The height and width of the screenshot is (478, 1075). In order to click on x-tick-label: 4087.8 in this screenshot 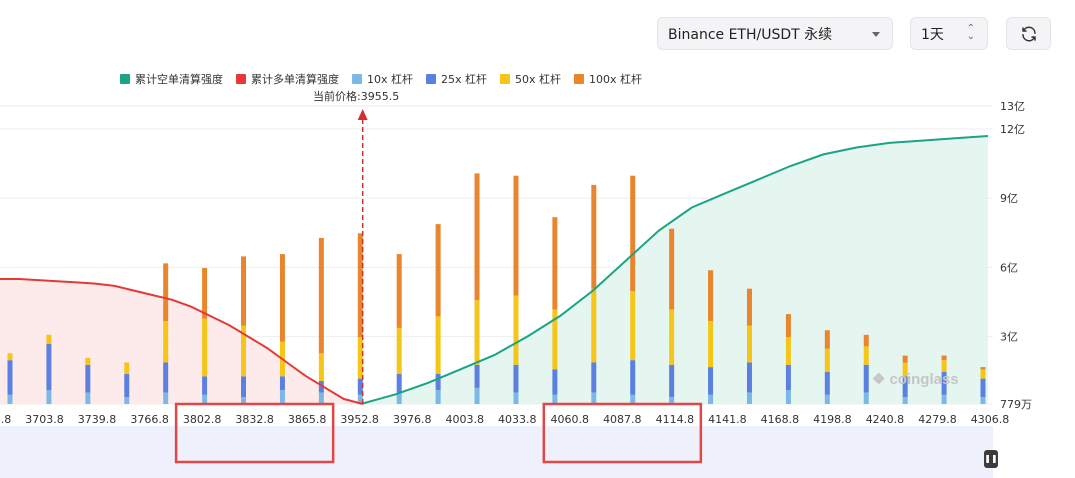, I will do `click(622, 419)`.